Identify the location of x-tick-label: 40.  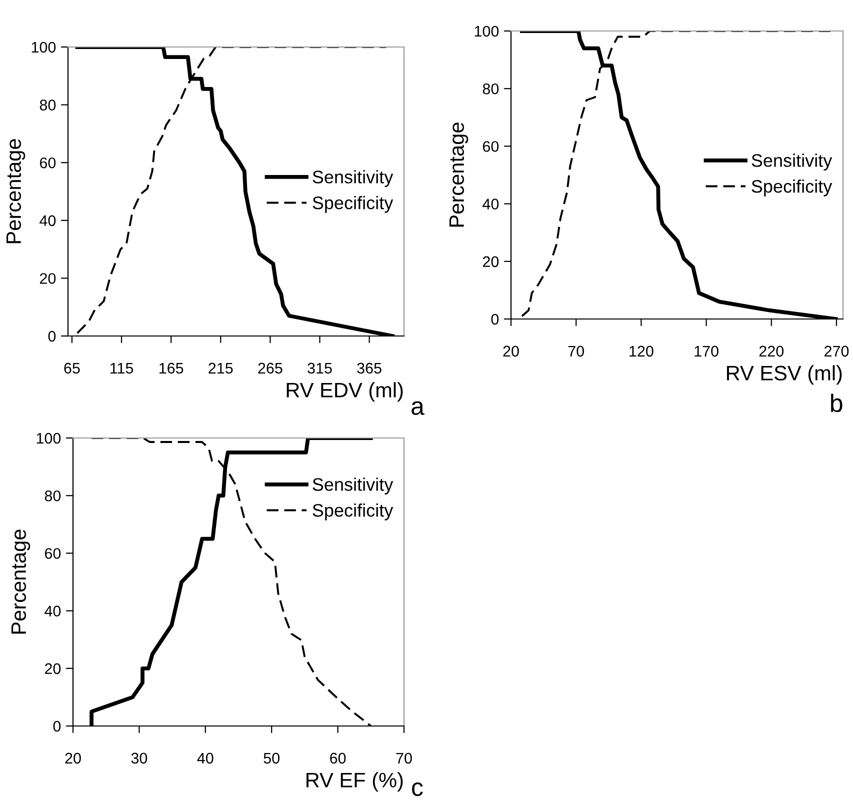
(205, 758).